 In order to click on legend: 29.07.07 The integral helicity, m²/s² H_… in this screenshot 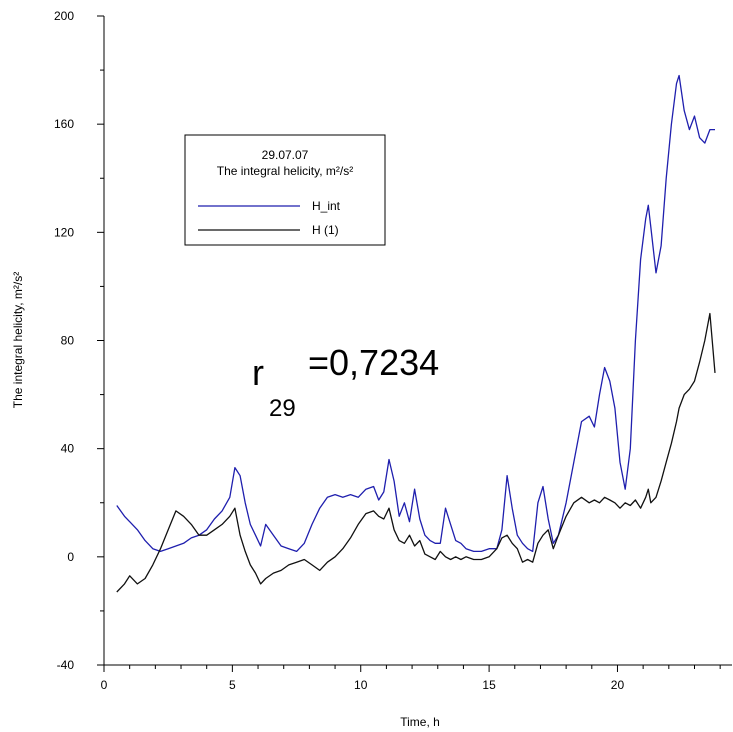, I will do `click(285, 190)`.